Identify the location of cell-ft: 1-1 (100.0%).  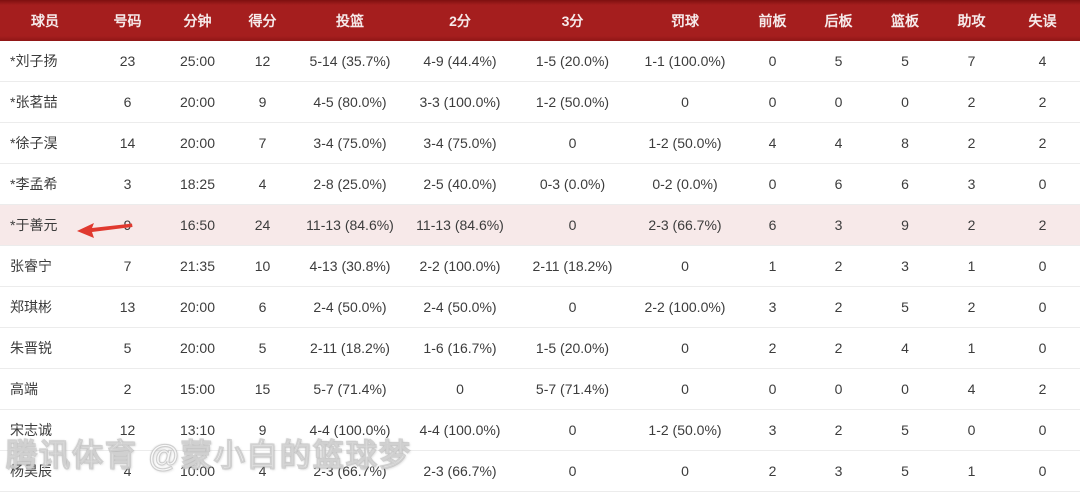
(685, 61).